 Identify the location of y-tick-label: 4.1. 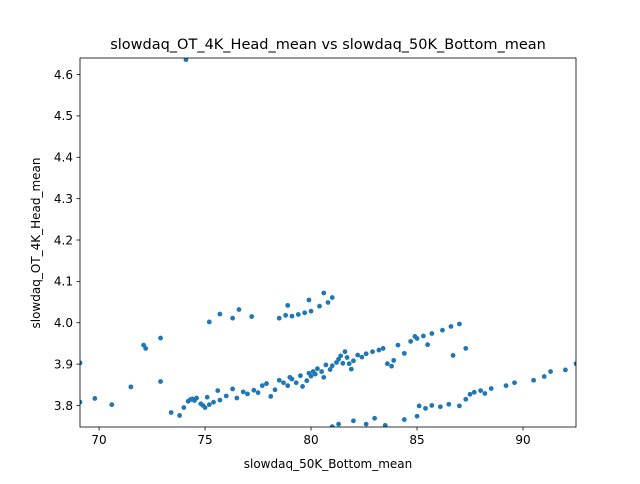
(63, 282).